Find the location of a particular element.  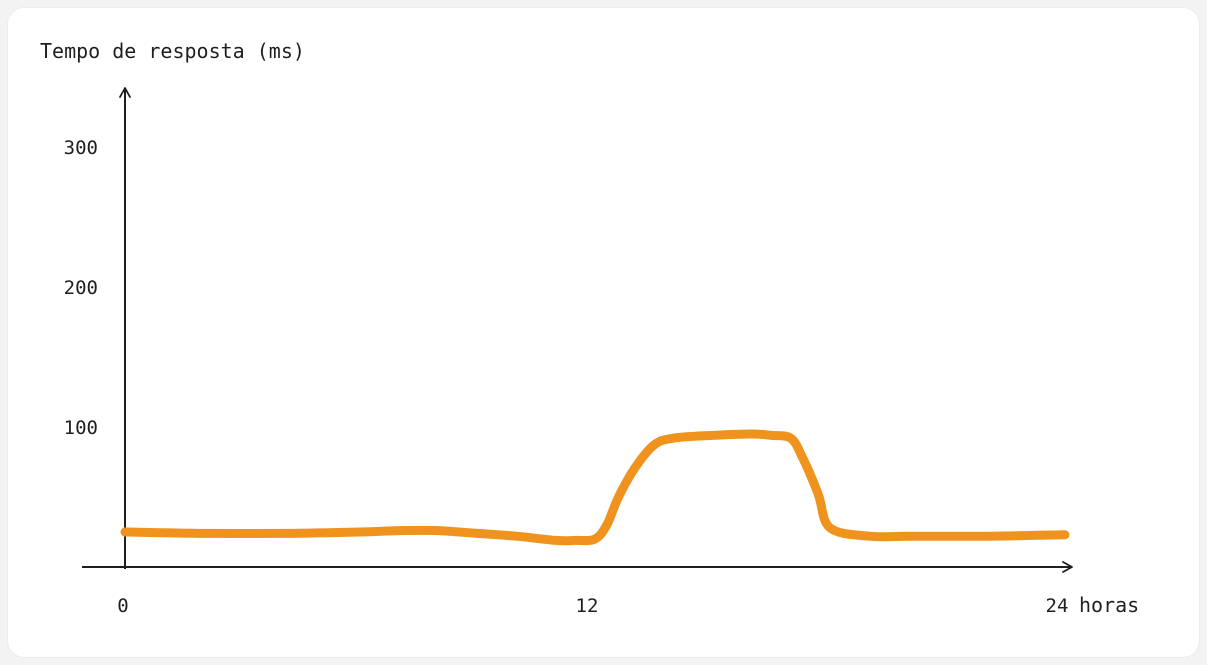

y-tick-label: 300 is located at coordinates (81, 148).